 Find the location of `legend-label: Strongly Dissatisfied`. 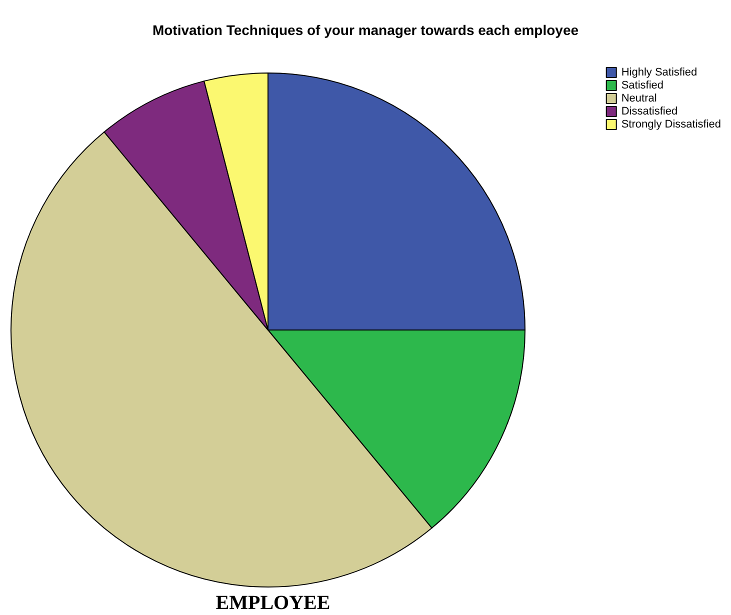

legend-label: Strongly Dissatisfied is located at coordinates (671, 124).